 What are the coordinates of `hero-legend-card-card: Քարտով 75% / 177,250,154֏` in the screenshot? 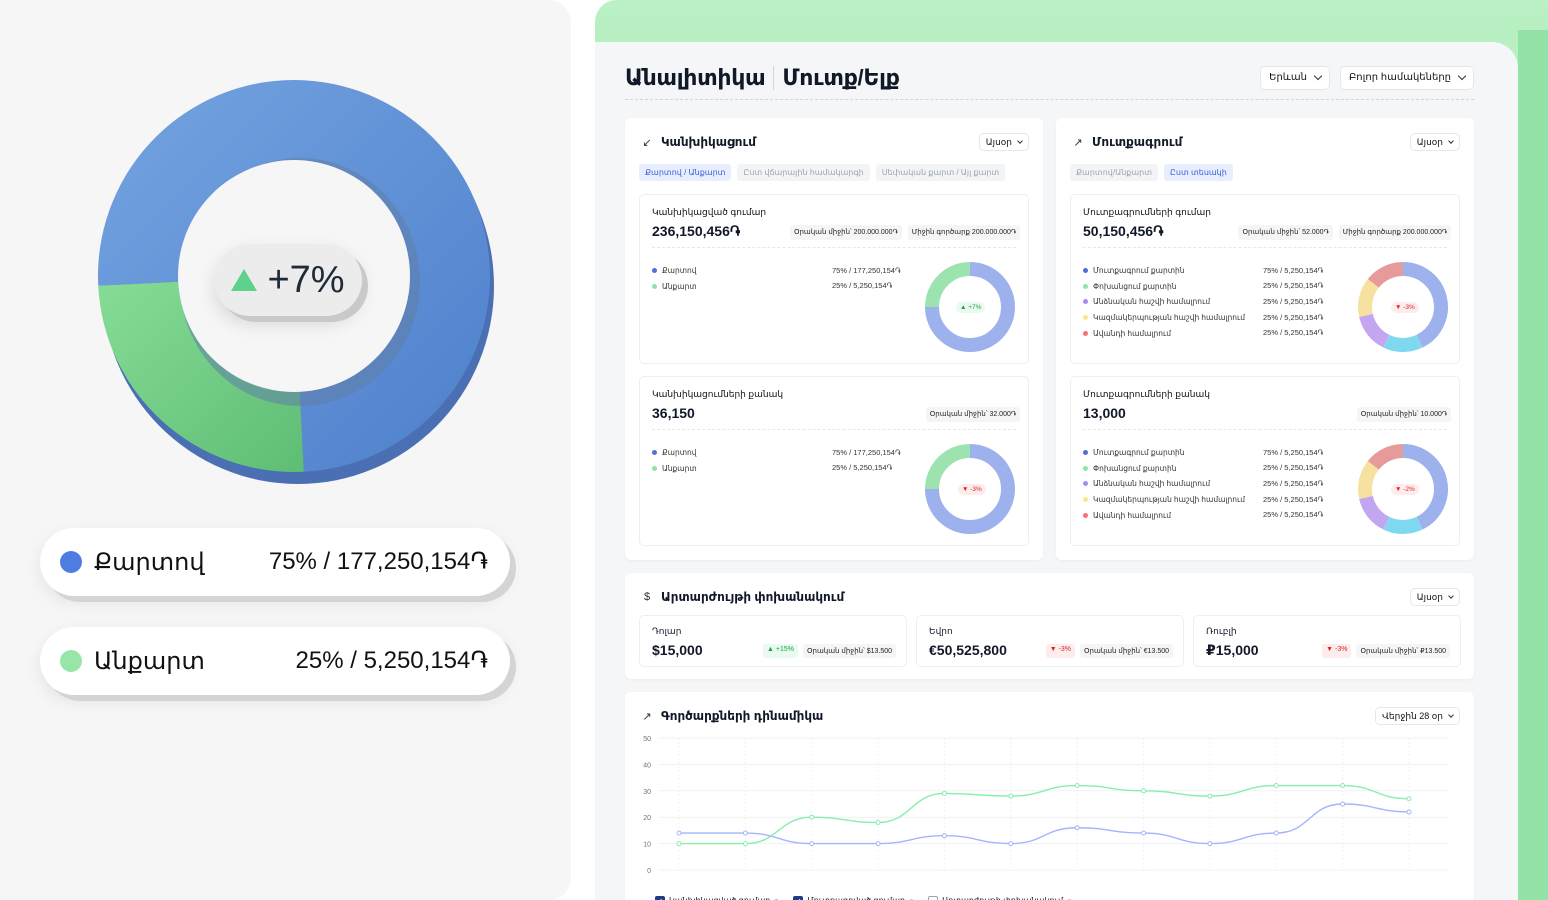 It's located at (275, 562).